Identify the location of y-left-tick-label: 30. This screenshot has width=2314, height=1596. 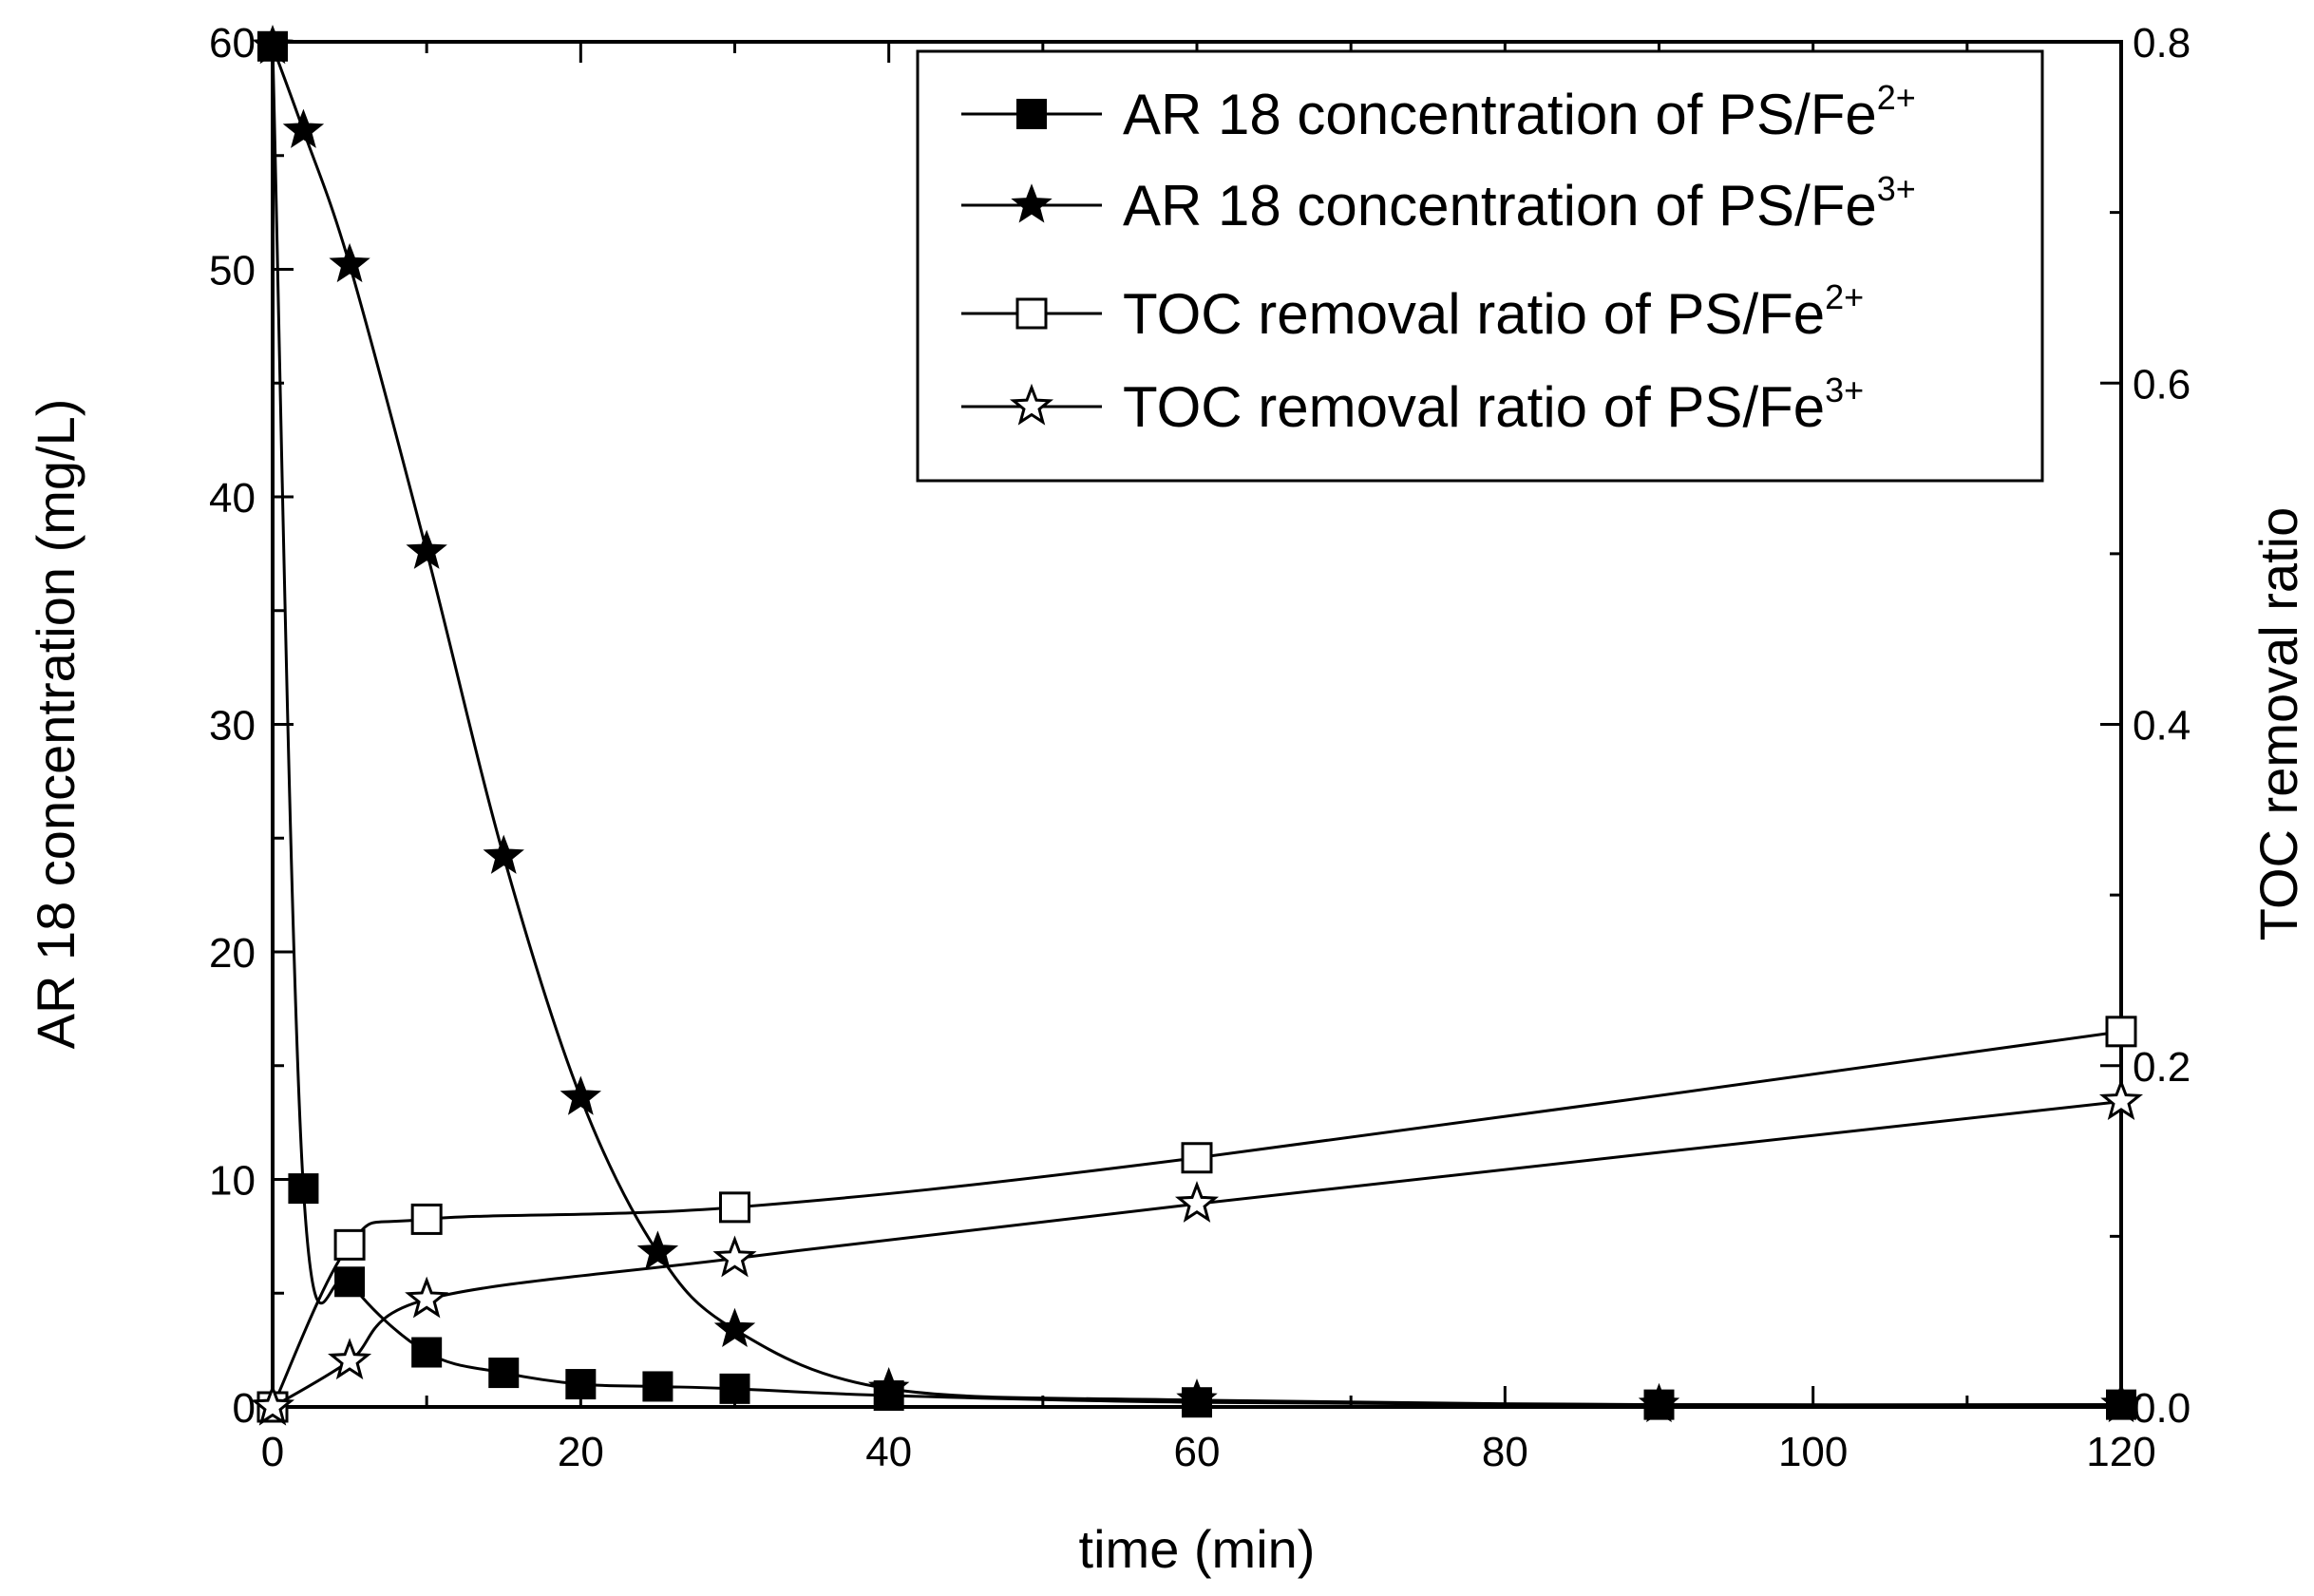
(233, 726).